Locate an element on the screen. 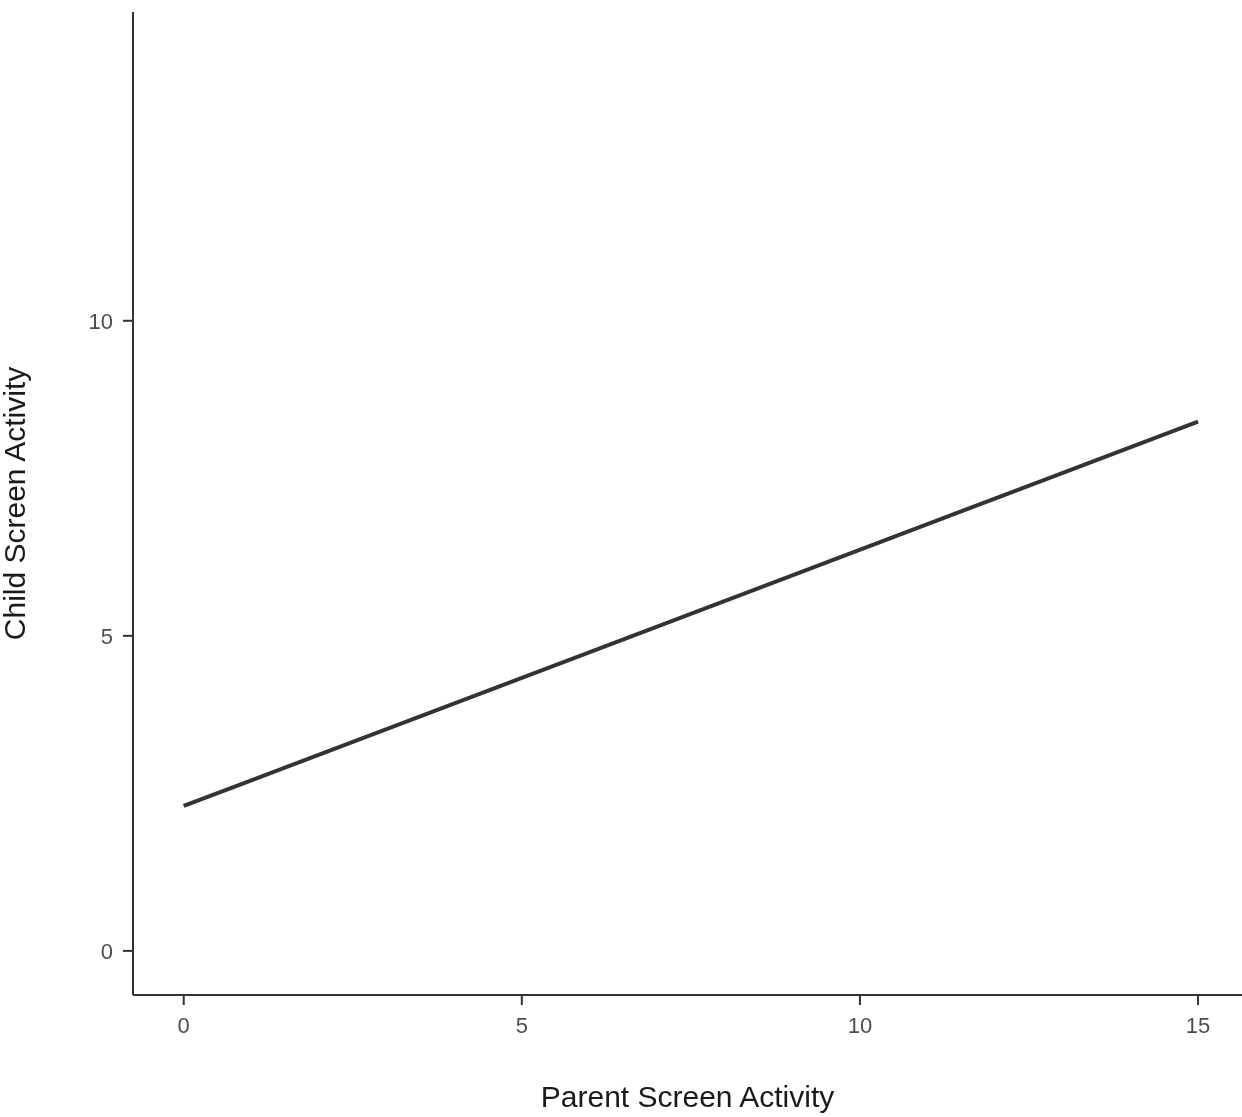  y-axis-title: Child Screen Activity is located at coordinates (15, 503).